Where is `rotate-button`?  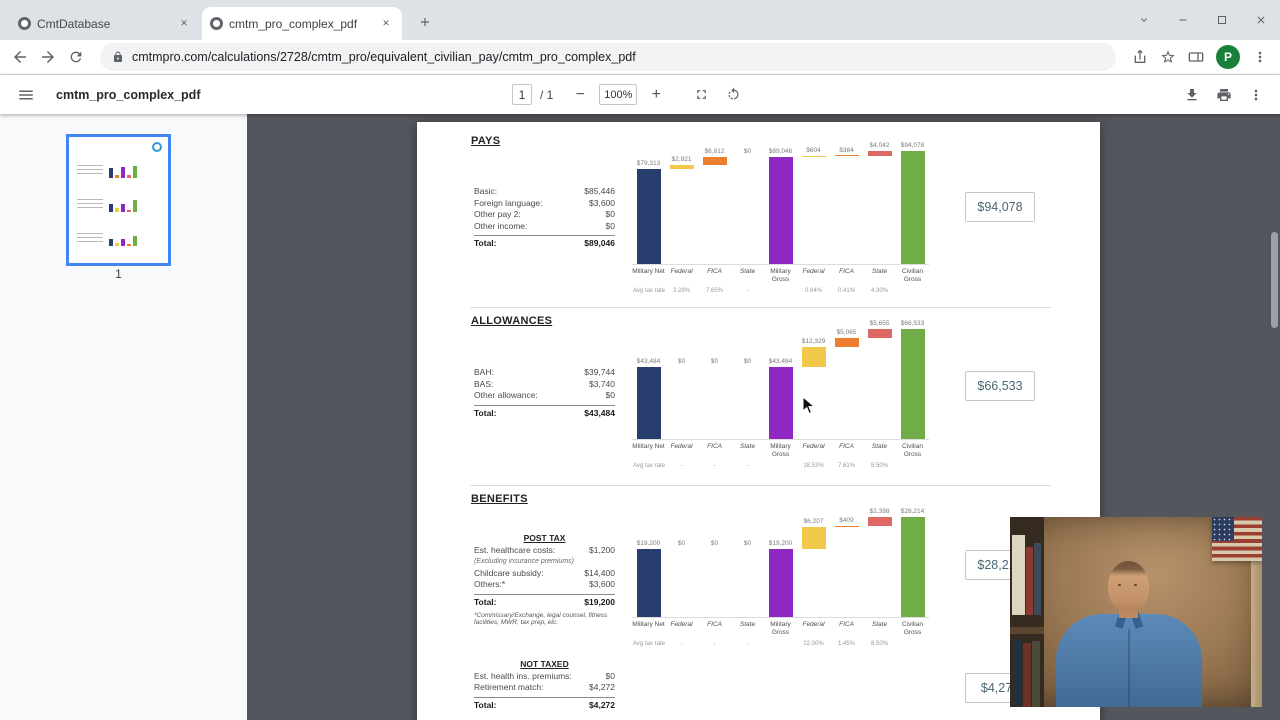 rotate-button is located at coordinates (733, 95).